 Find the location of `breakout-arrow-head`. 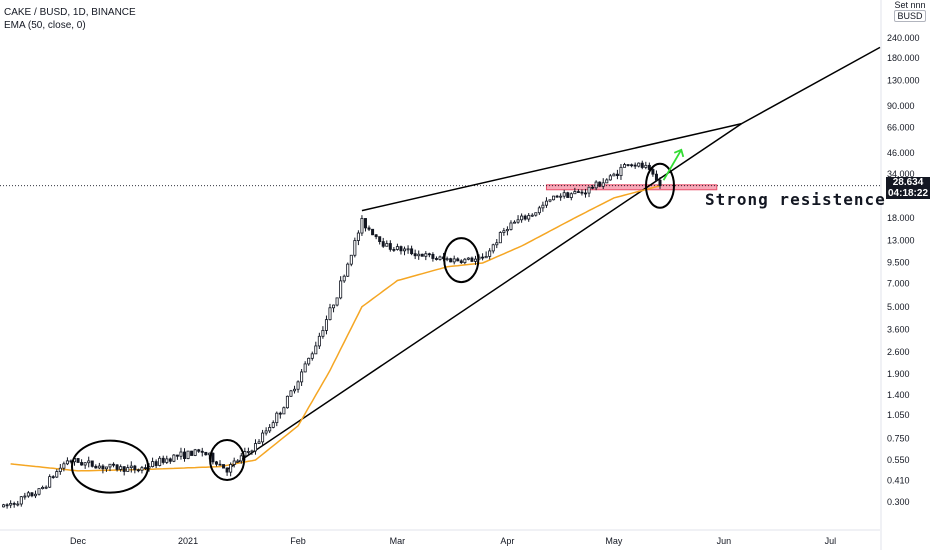

breakout-arrow-head is located at coordinates (679, 153).